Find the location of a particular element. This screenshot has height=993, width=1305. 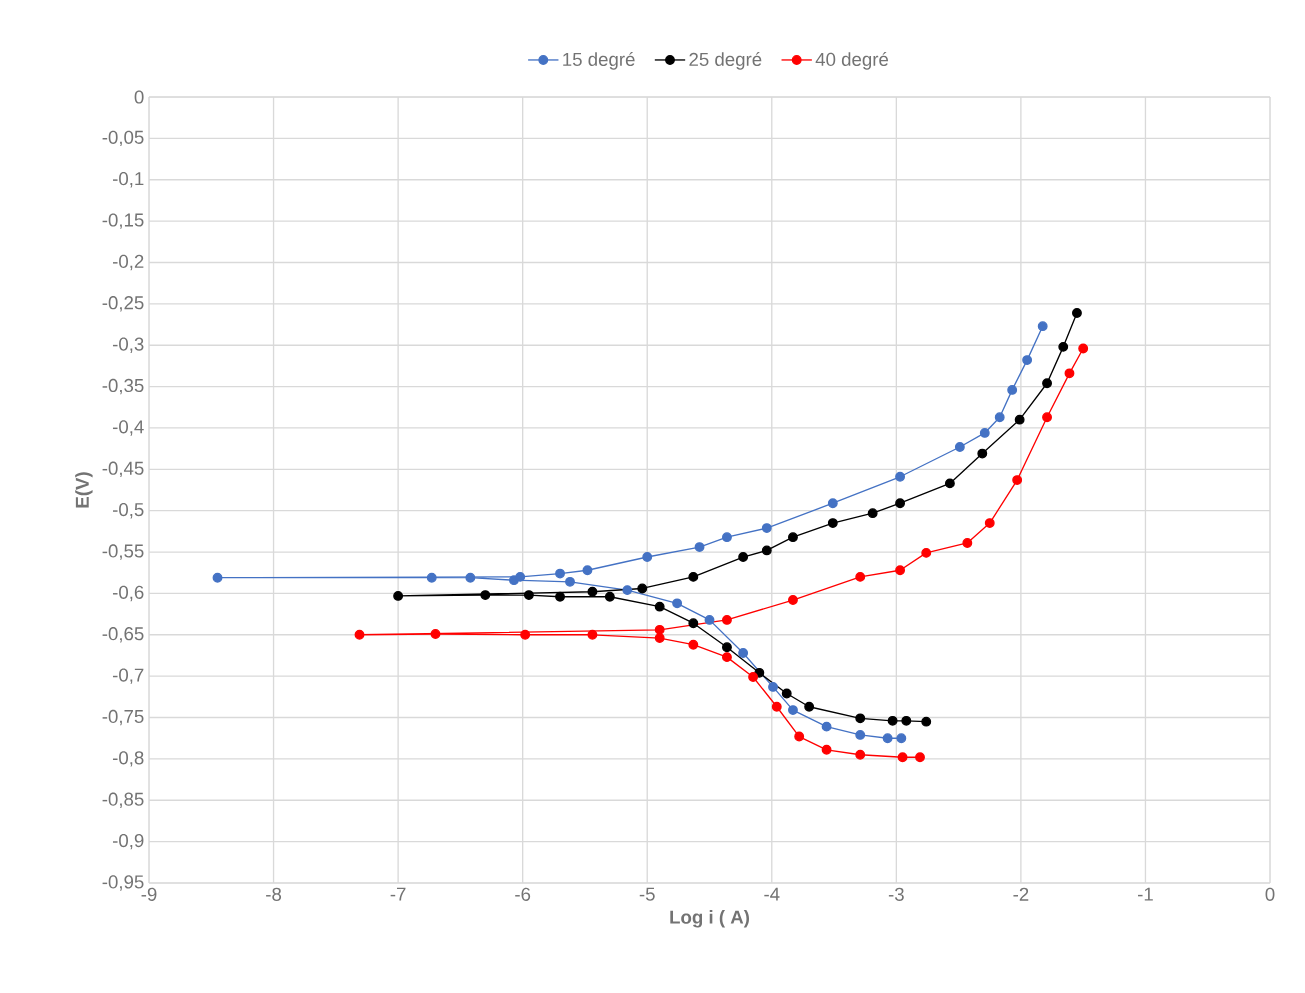

y-tick-label: -0,7 is located at coordinates (128, 676).